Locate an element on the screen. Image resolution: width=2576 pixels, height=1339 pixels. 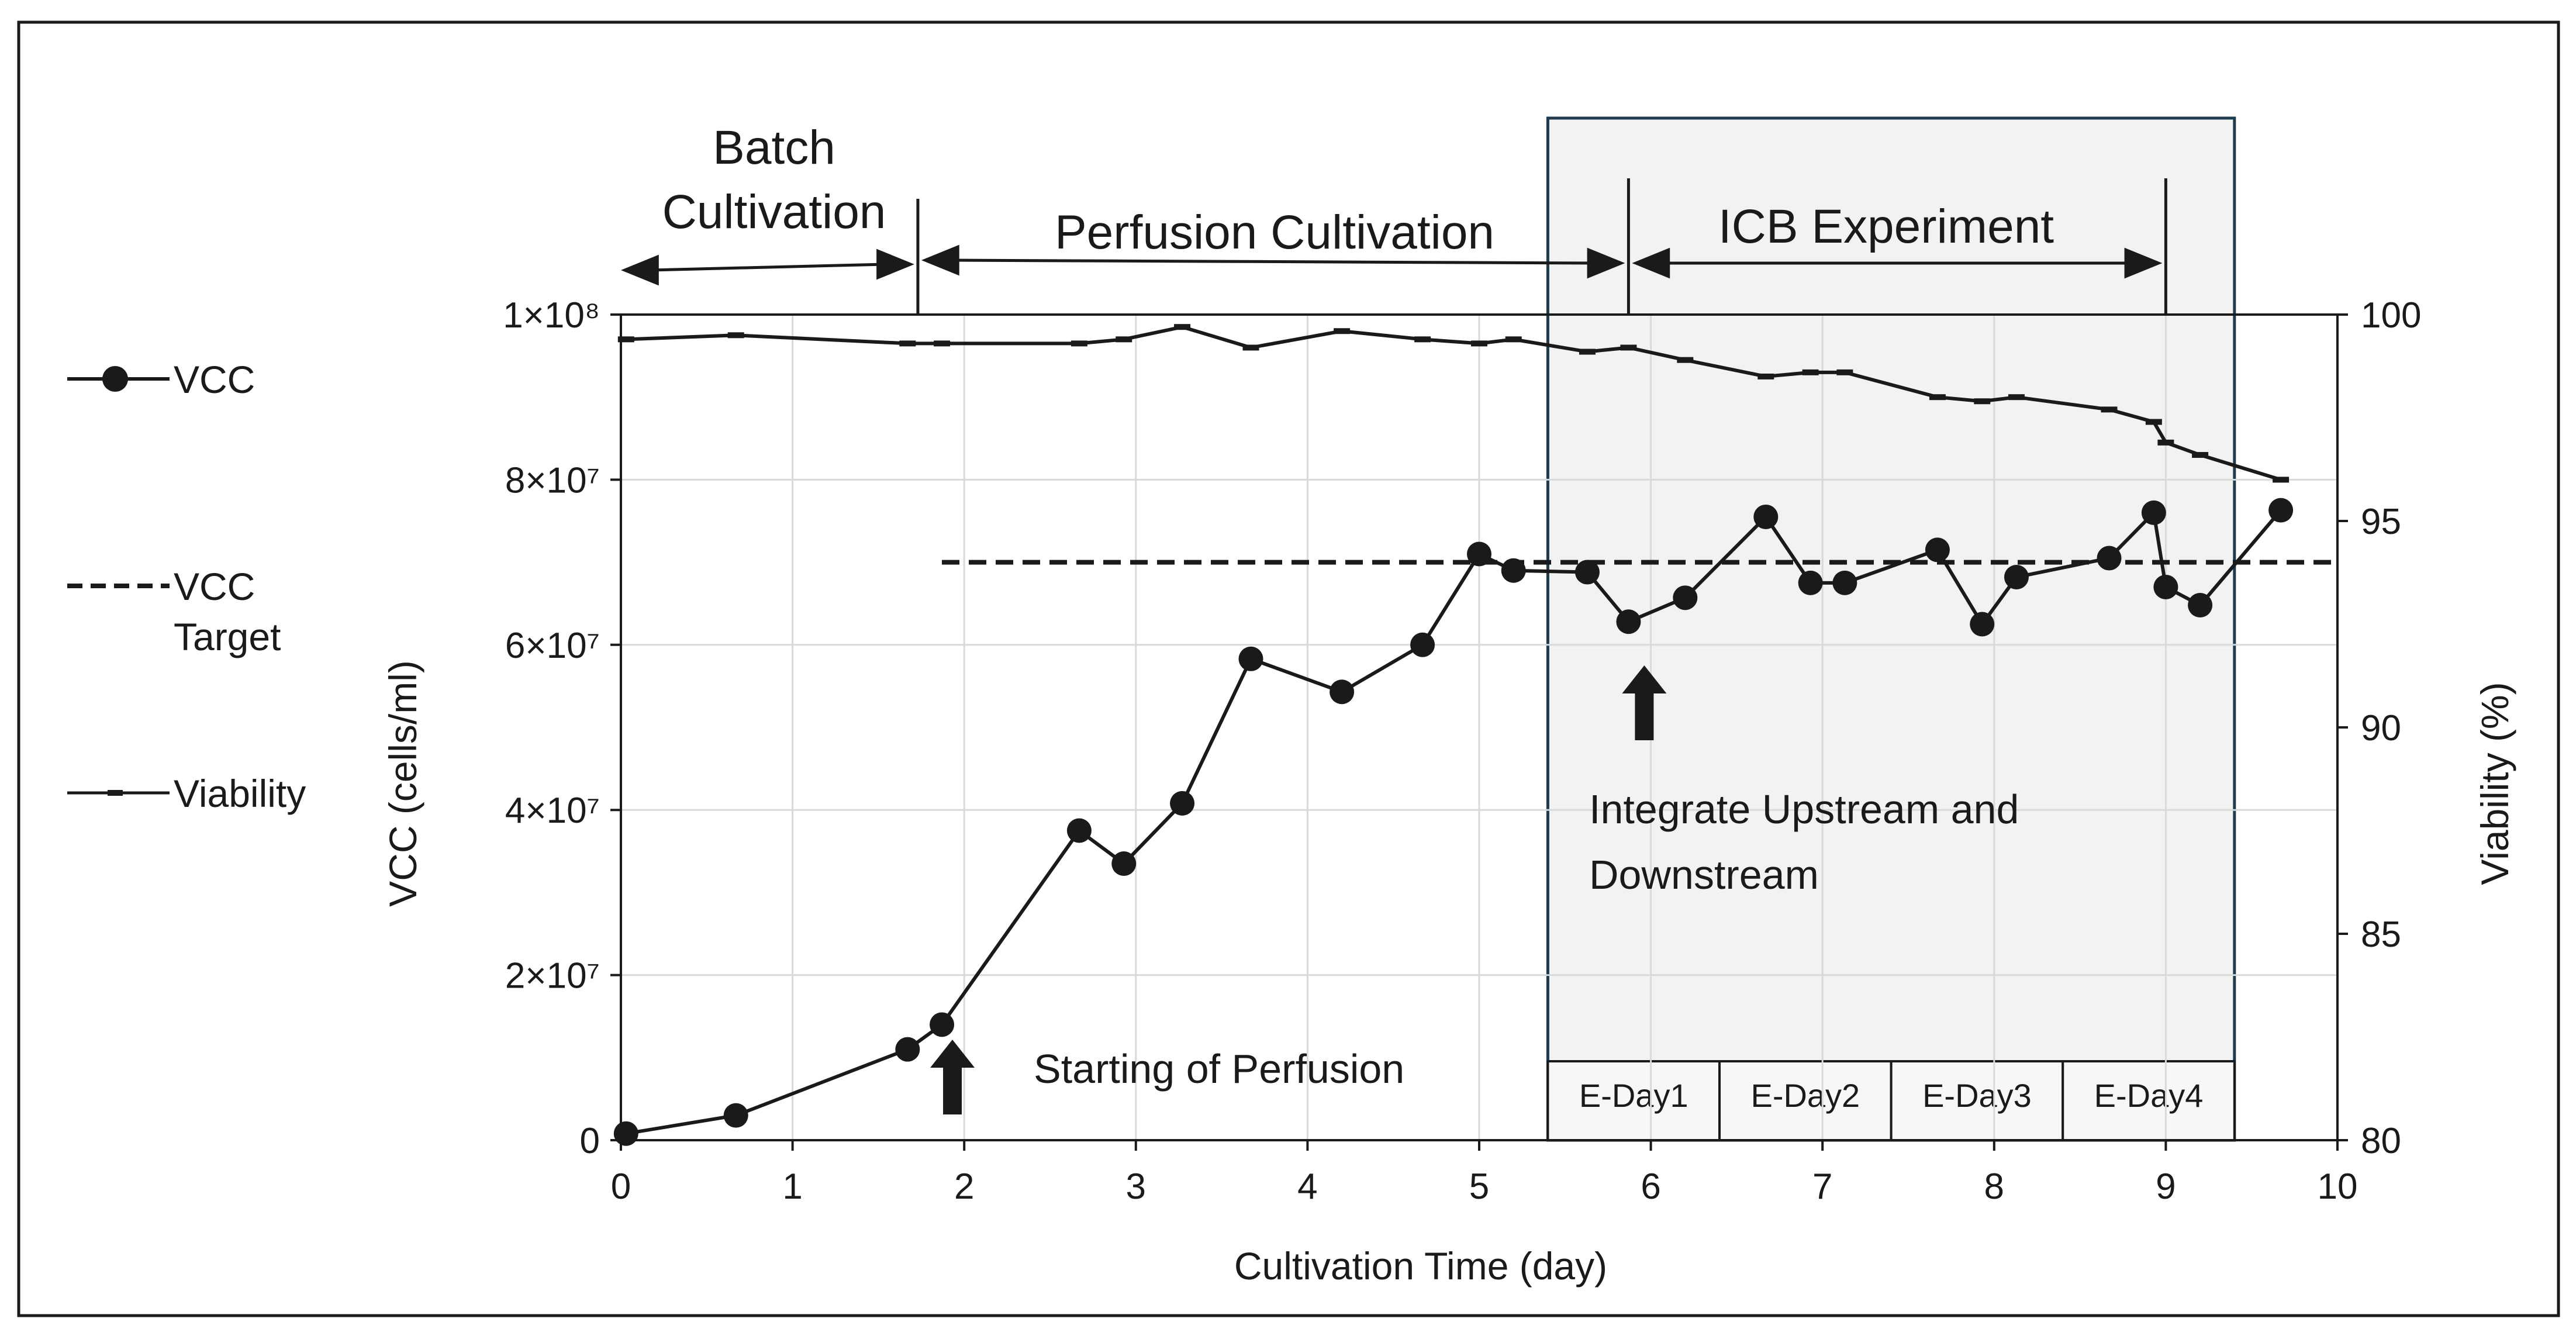
x-tick-label: 7 is located at coordinates (1822, 1187).